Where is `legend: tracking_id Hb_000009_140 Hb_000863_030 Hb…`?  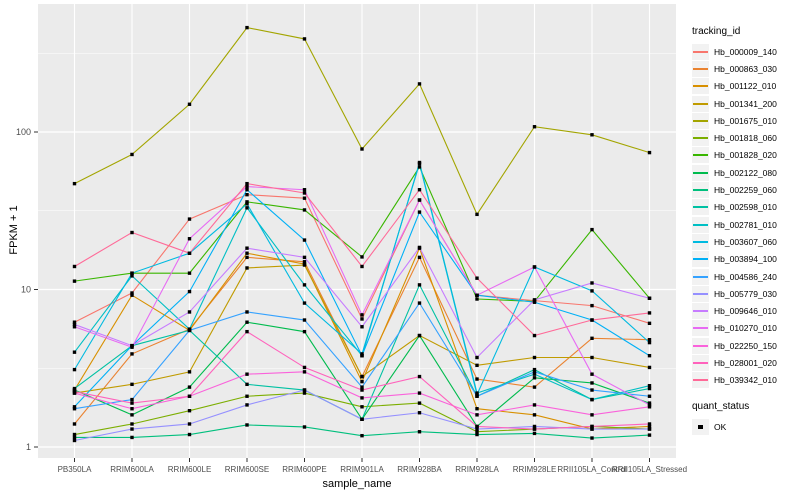 legend: tracking_id Hb_000009_140 Hb_000863_030 Hb… is located at coordinates (745, 236).